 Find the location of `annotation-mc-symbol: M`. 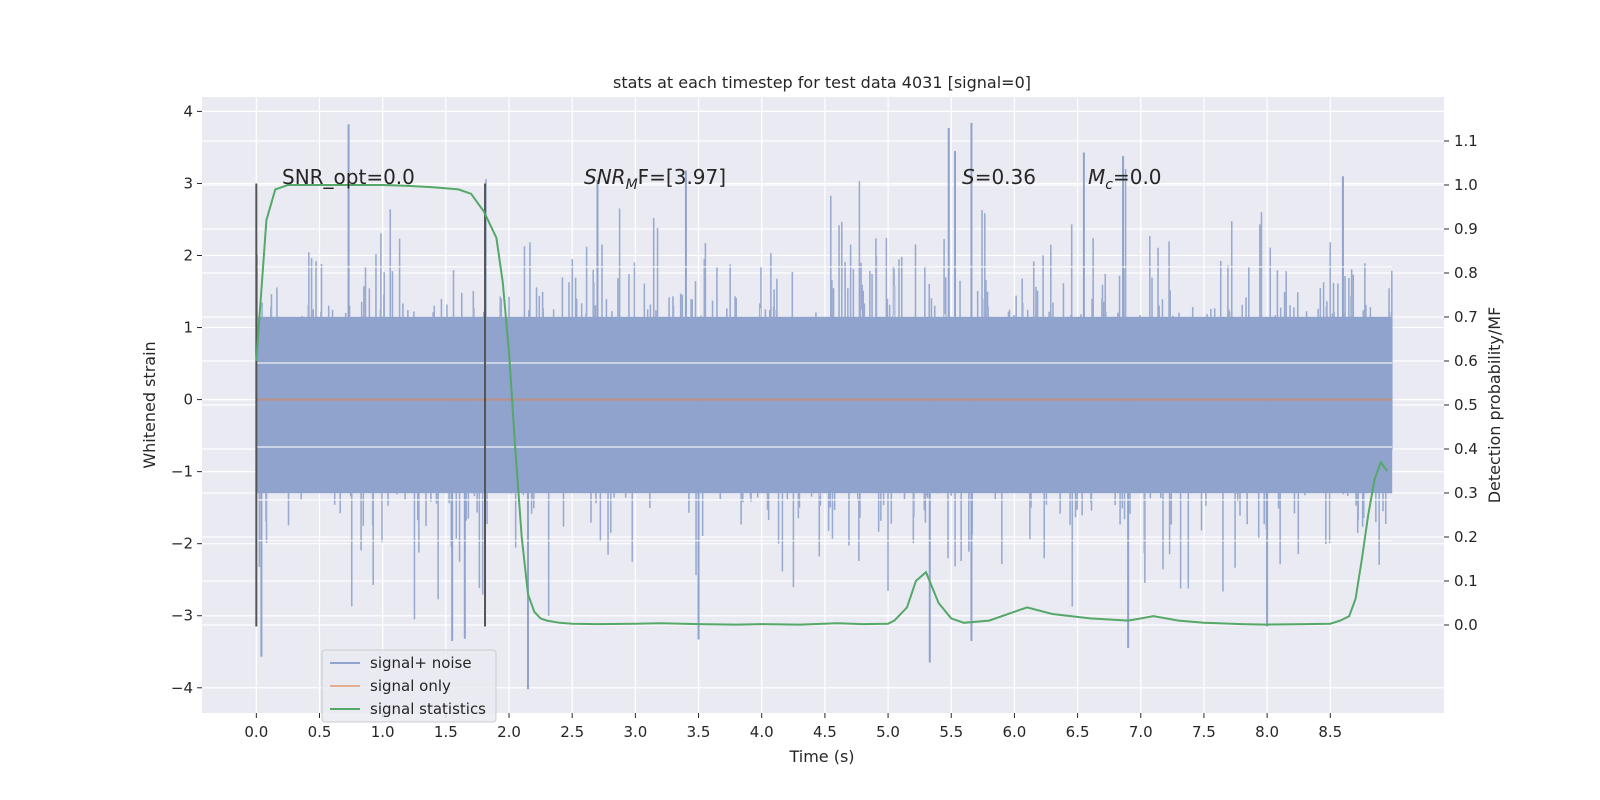

annotation-mc-symbol: M is located at coordinates (1096, 177).